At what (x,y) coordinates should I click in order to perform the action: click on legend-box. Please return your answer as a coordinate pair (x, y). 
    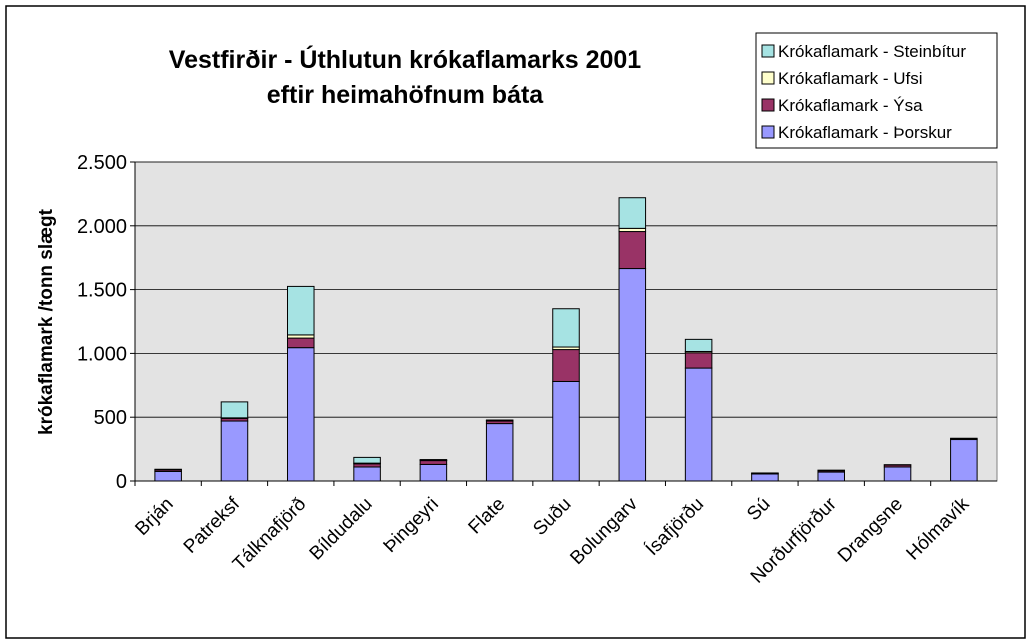
    Looking at the image, I should click on (876, 90).